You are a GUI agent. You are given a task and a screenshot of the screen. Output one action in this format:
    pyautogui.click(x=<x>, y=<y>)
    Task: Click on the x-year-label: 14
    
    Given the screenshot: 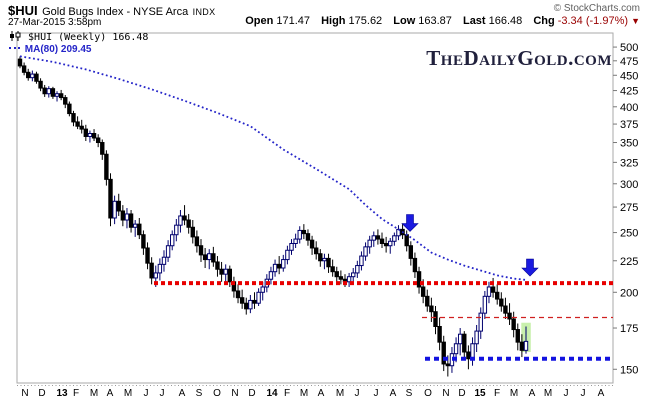 What is the action you would take?
    pyautogui.click(x=272, y=393)
    